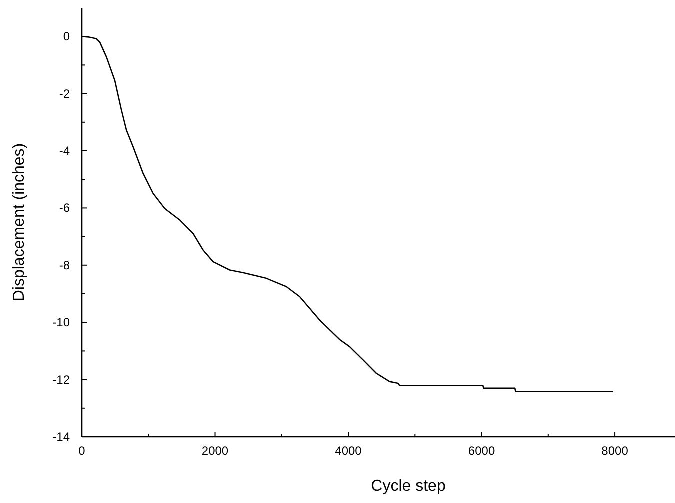 This screenshot has width=675, height=503. Describe the element at coordinates (64, 151) in the screenshot. I see `y-tick-label: -4` at that location.